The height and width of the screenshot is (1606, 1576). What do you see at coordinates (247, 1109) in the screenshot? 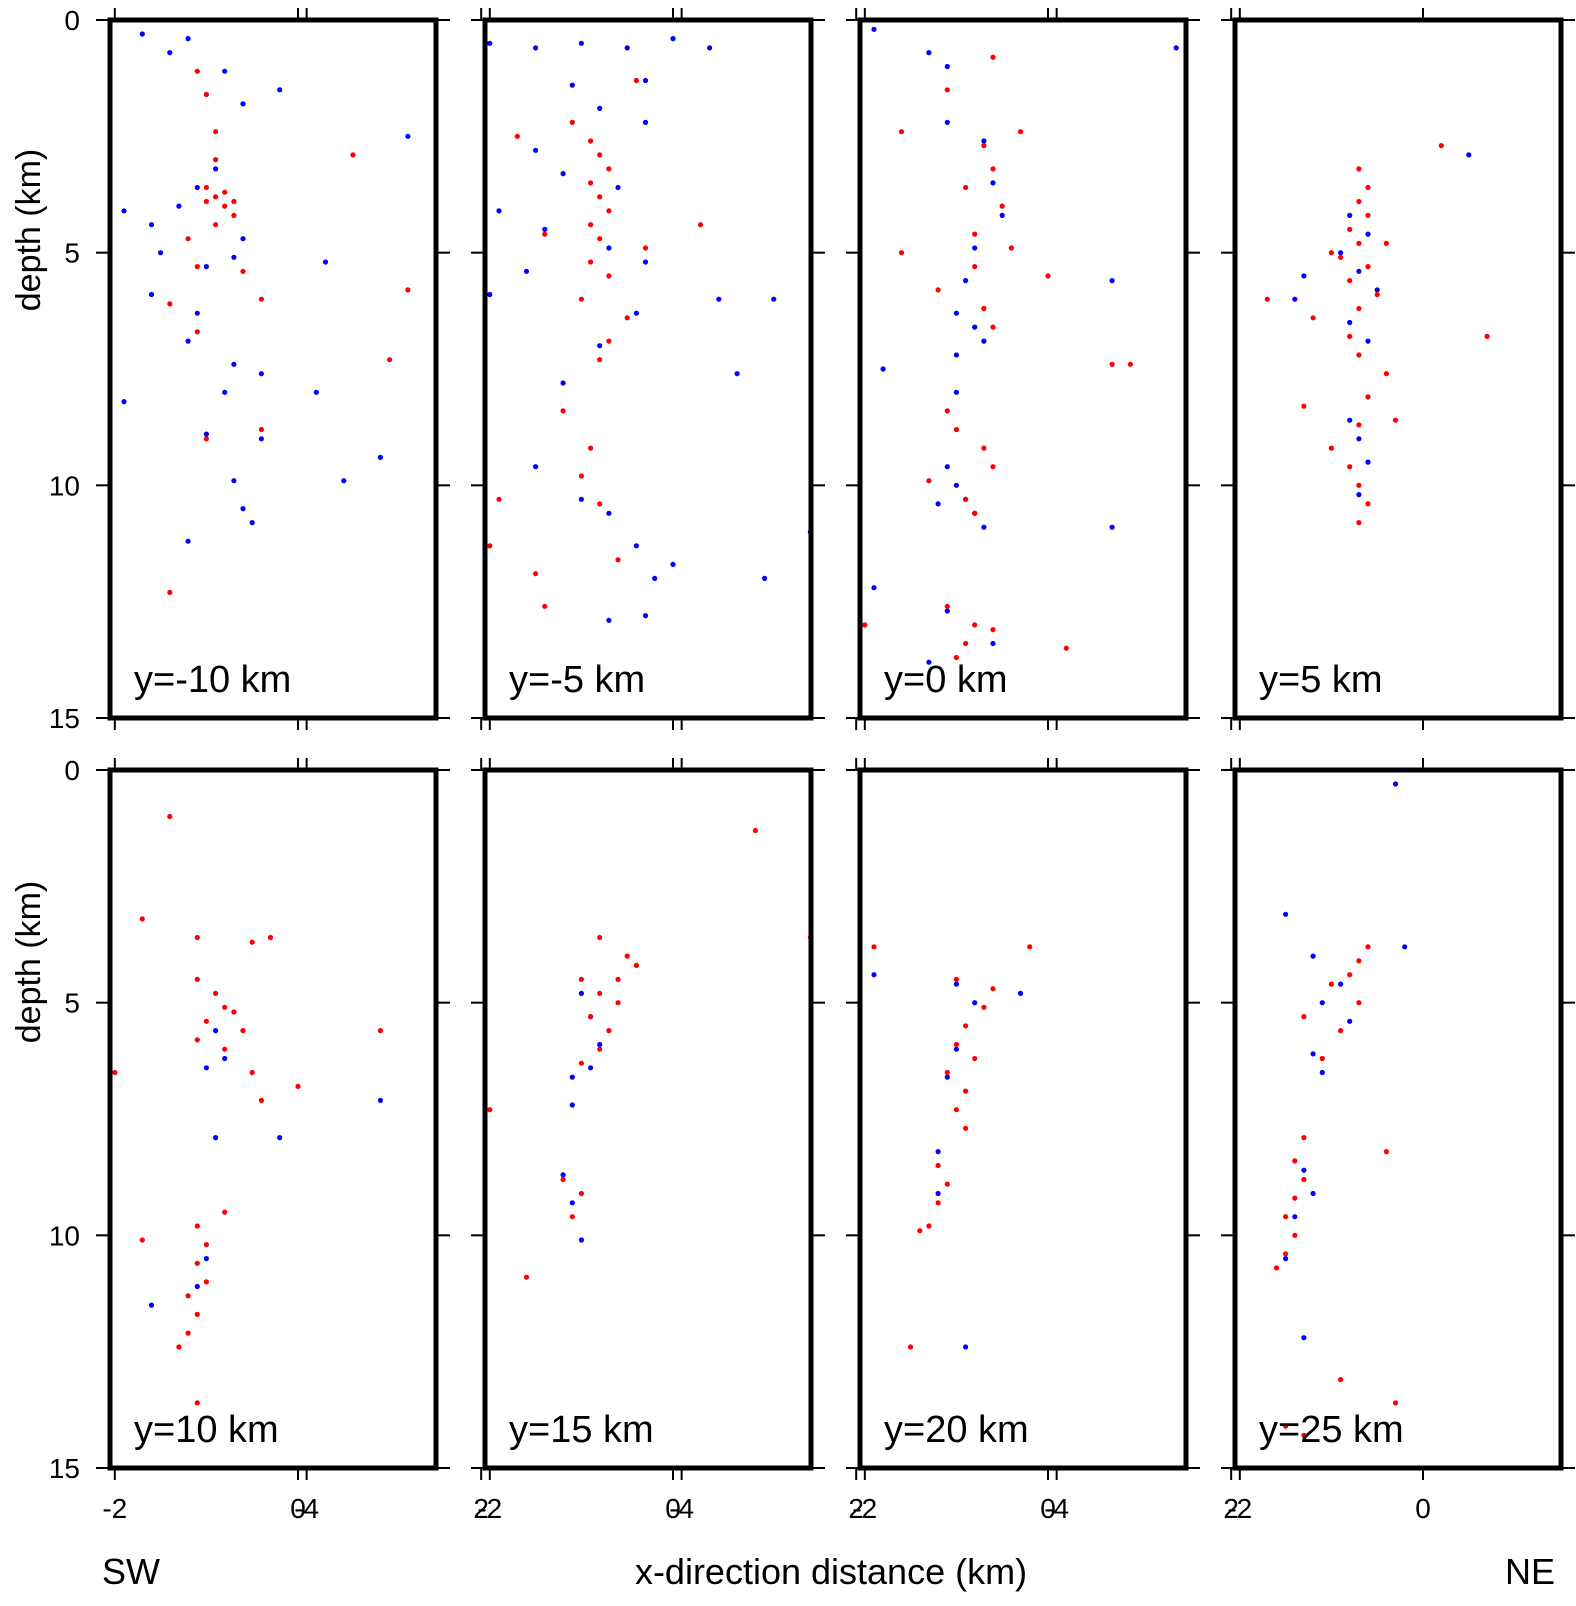
I see `panel-points` at bounding box center [247, 1109].